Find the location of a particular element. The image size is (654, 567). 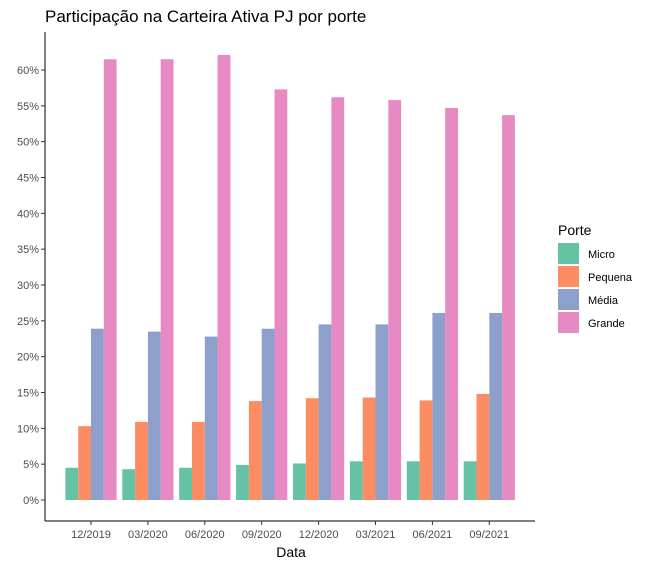

y-tick-label: 5% is located at coordinates (31, 465).